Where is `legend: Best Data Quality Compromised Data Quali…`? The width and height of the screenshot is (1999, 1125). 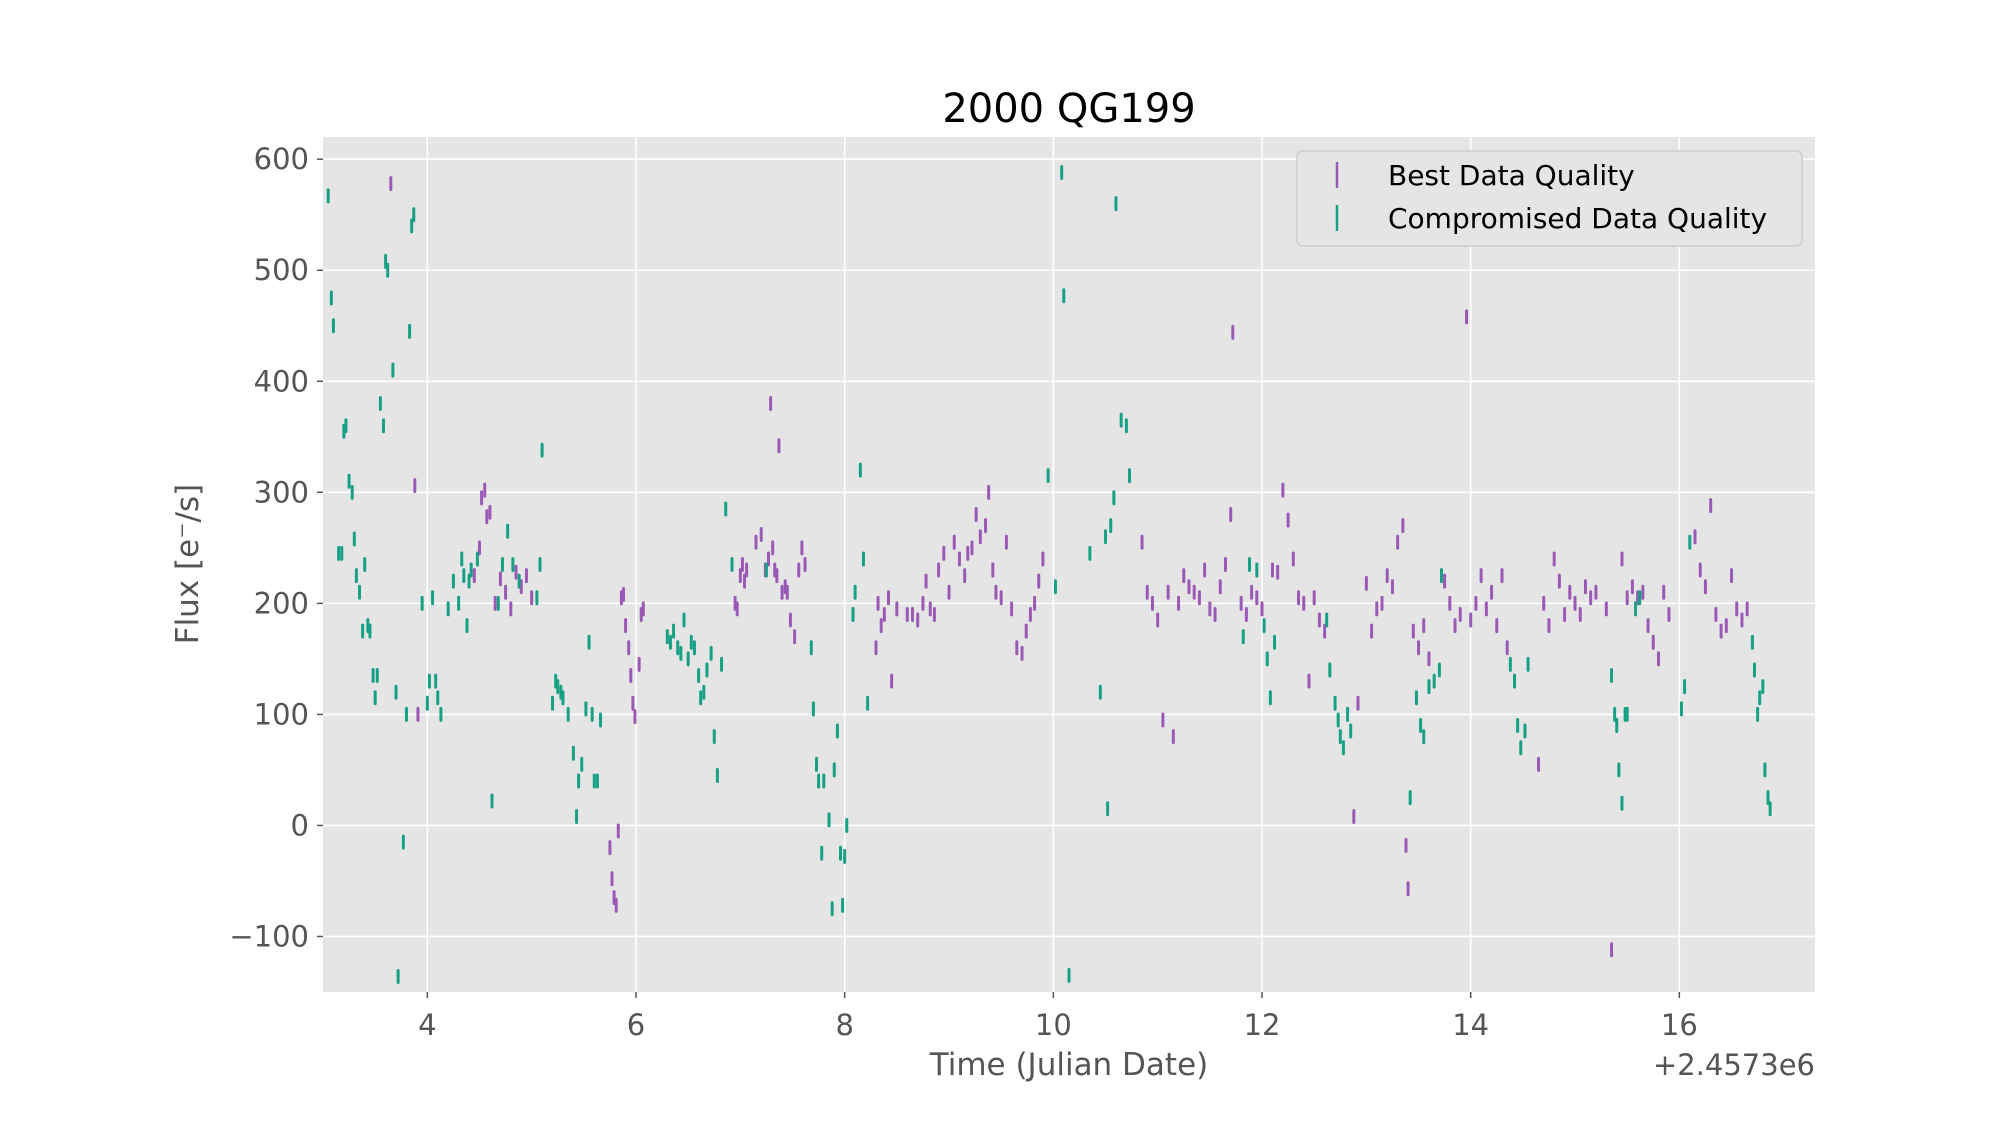
legend: Best Data Quality Compromised Data Quali… is located at coordinates (1549, 198).